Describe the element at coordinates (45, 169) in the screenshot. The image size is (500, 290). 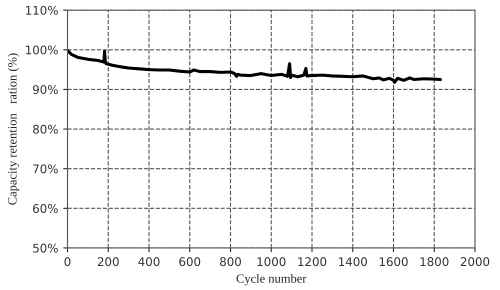
I see `y-tick-label: 70%` at that location.